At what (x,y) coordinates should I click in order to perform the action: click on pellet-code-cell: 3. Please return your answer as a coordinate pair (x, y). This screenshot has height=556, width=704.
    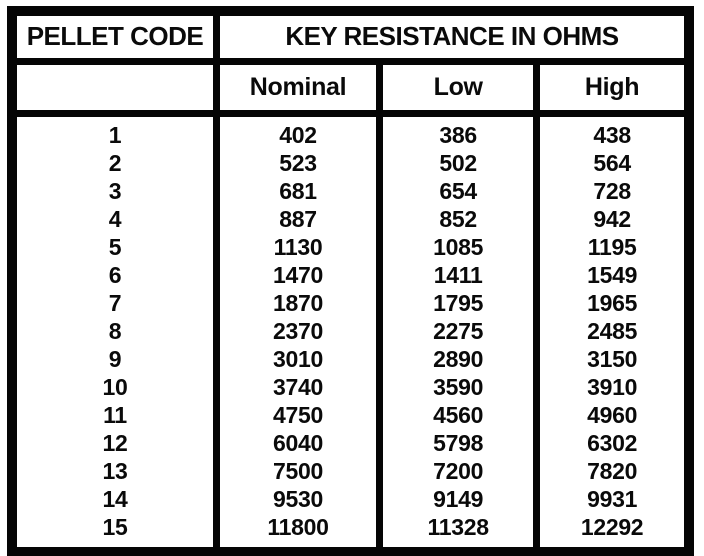
    Looking at the image, I should click on (114, 190).